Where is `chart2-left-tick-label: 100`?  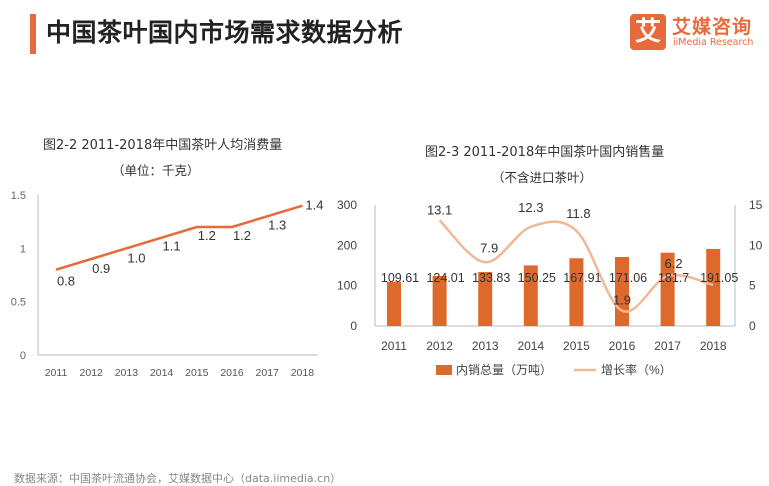
chart2-left-tick-label: 100 is located at coordinates (347, 286).